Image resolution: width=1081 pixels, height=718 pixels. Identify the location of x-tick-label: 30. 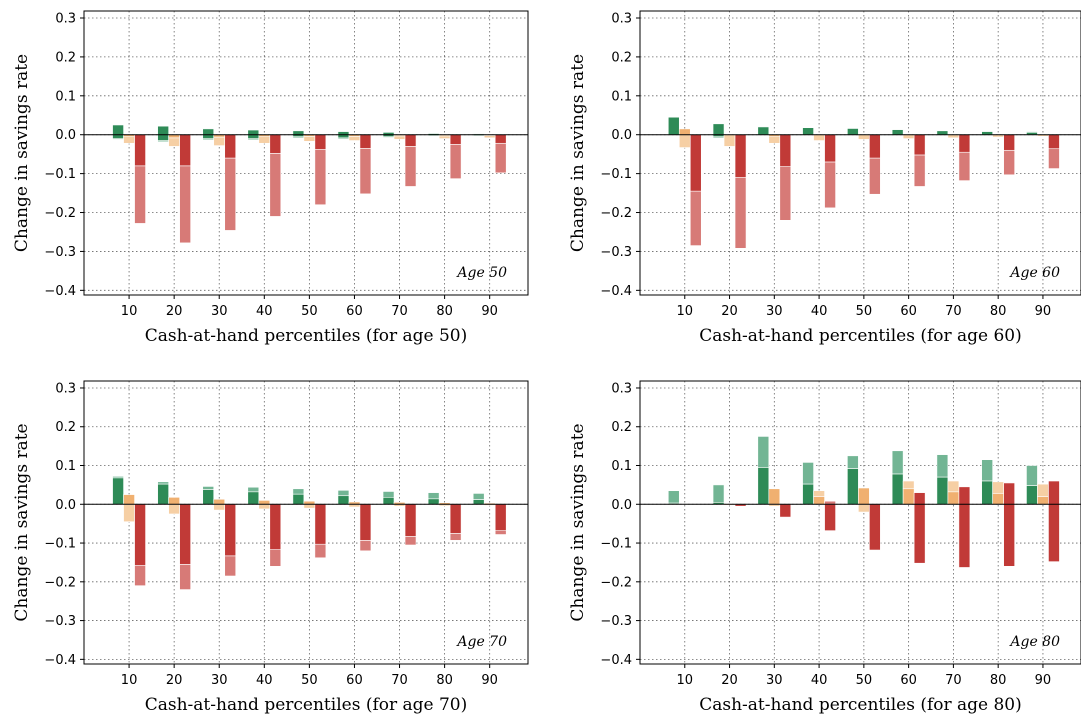
(774, 311).